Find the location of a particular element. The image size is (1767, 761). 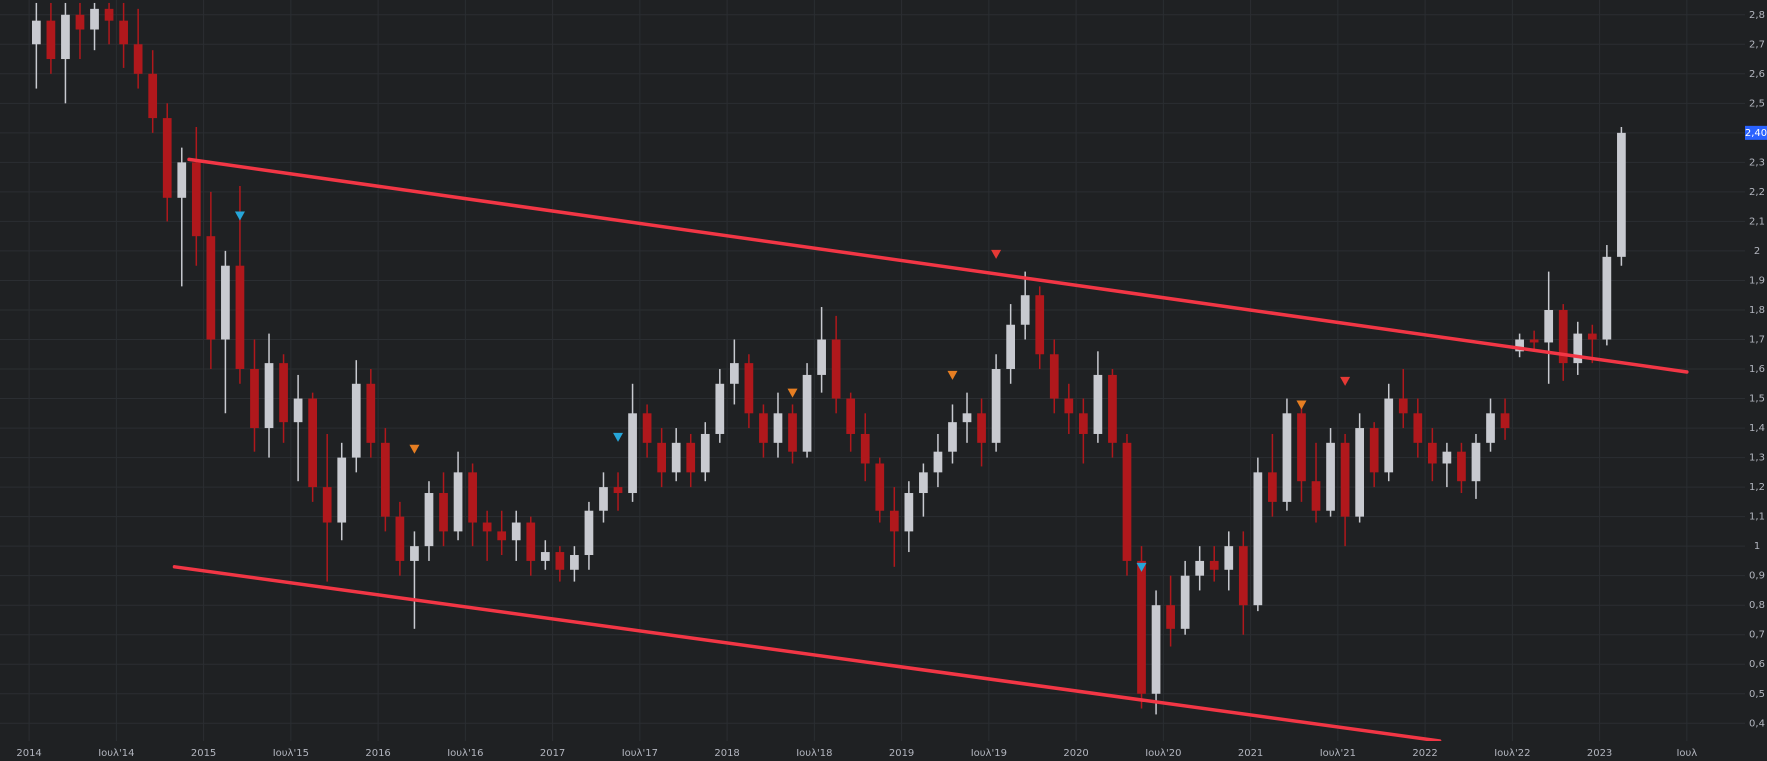

y-tick-label: 1,1 is located at coordinates (1757, 517).